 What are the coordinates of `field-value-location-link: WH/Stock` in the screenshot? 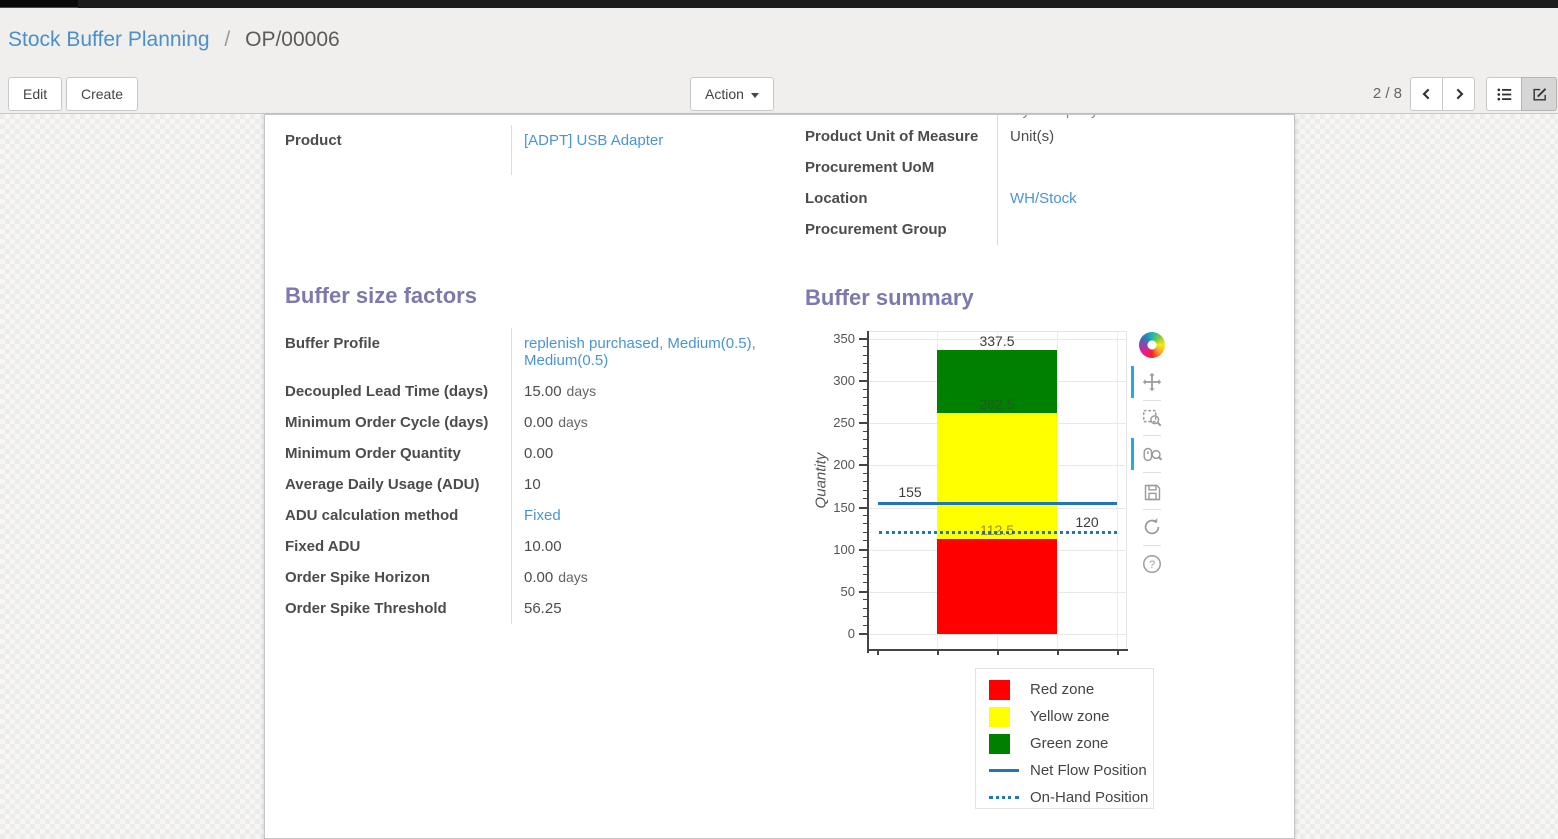 It's located at (1043, 198).